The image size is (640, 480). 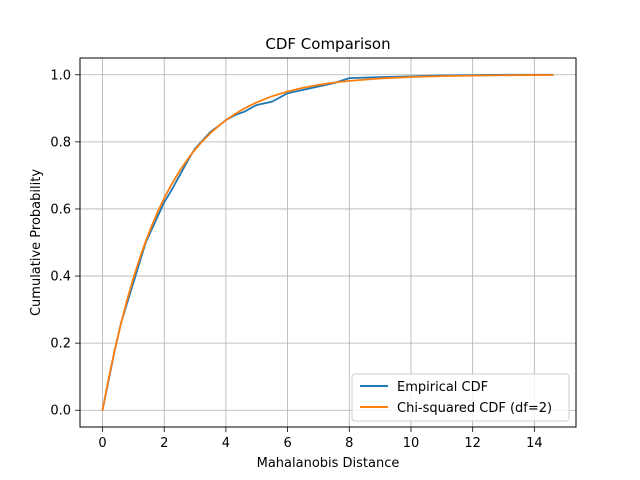 I want to click on x-tick-label: 0, so click(x=102, y=443).